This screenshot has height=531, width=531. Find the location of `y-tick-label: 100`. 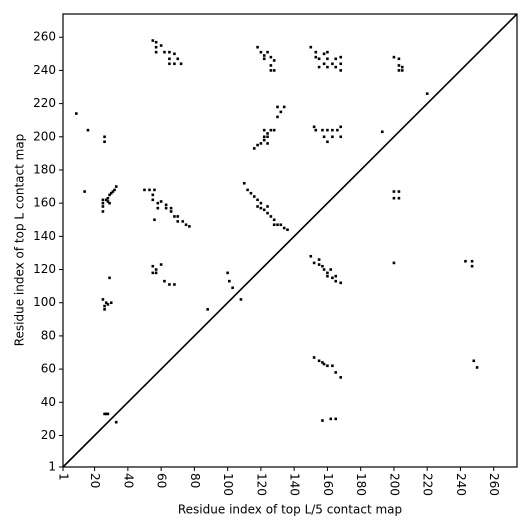

y-tick-label: 100 is located at coordinates (44, 302).